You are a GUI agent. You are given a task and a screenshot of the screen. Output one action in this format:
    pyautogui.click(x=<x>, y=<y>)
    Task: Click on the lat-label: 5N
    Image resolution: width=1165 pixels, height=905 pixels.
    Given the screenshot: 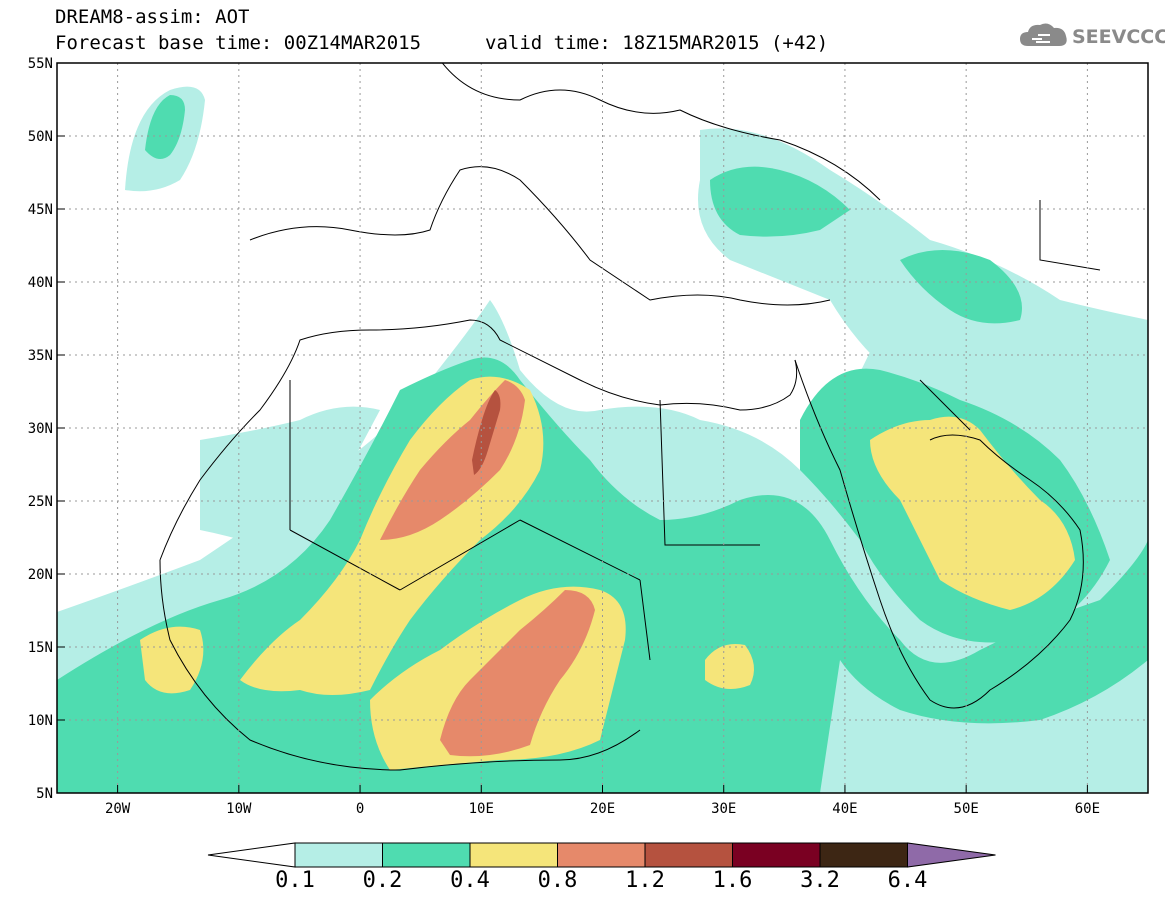 What is the action you would take?
    pyautogui.click(x=44, y=794)
    